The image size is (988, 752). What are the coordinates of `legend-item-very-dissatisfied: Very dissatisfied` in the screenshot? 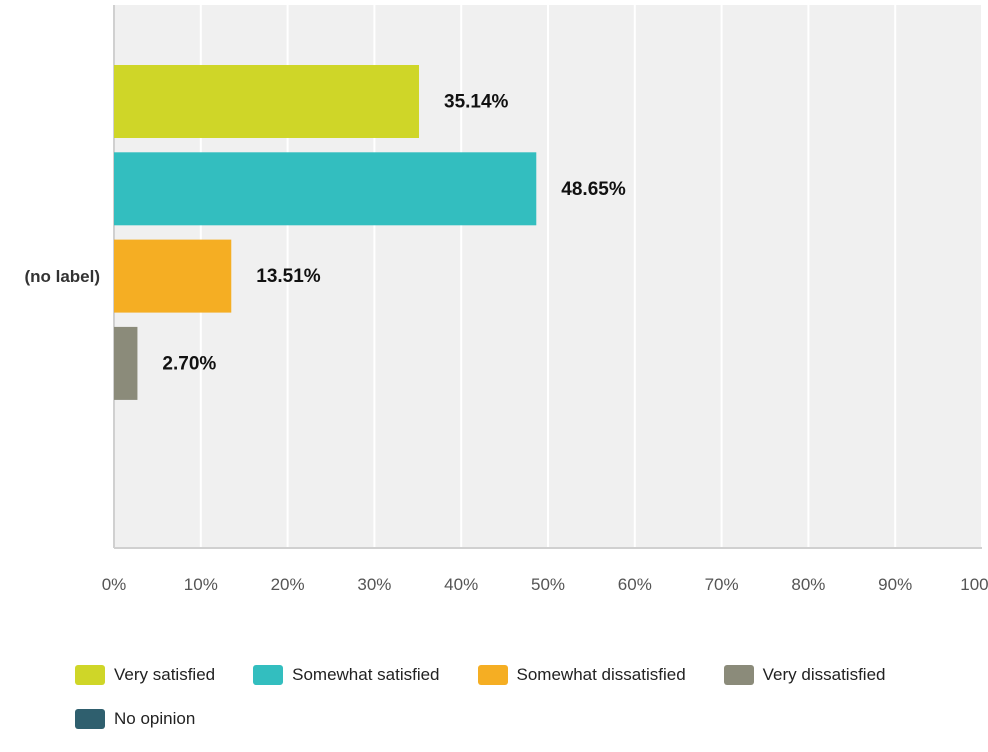 It's located at (804, 675).